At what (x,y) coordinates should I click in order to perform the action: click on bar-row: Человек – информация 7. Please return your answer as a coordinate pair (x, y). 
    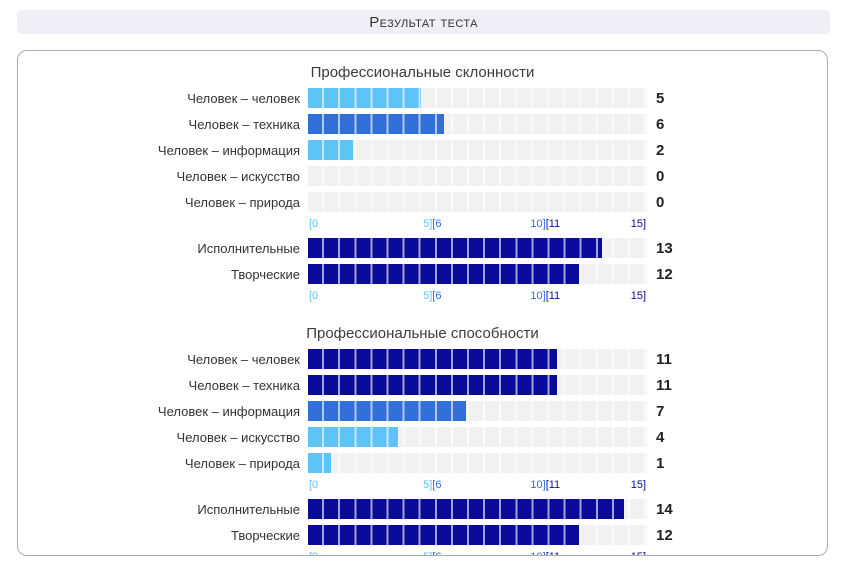
    Looking at the image, I should click on (422, 411).